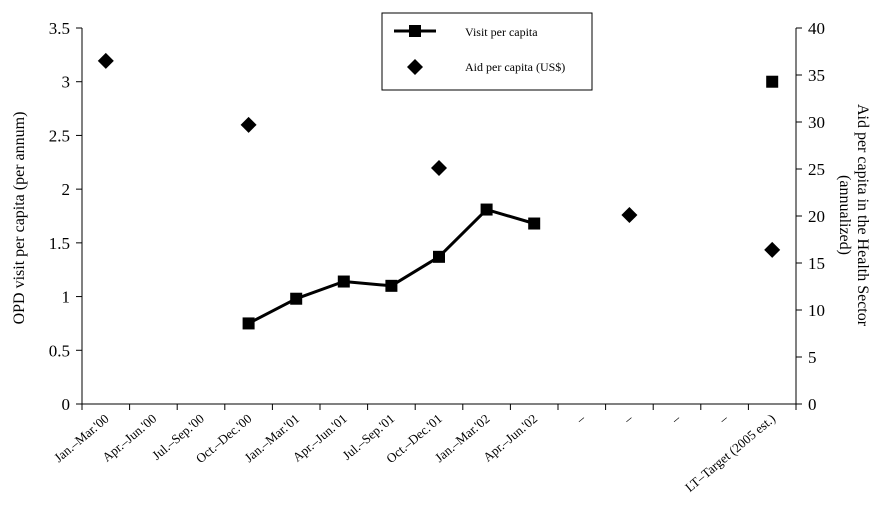 The image size is (889, 525). Describe the element at coordinates (19, 218) in the screenshot. I see `y-axis-title: OPD visit per capita (per annum)` at that location.